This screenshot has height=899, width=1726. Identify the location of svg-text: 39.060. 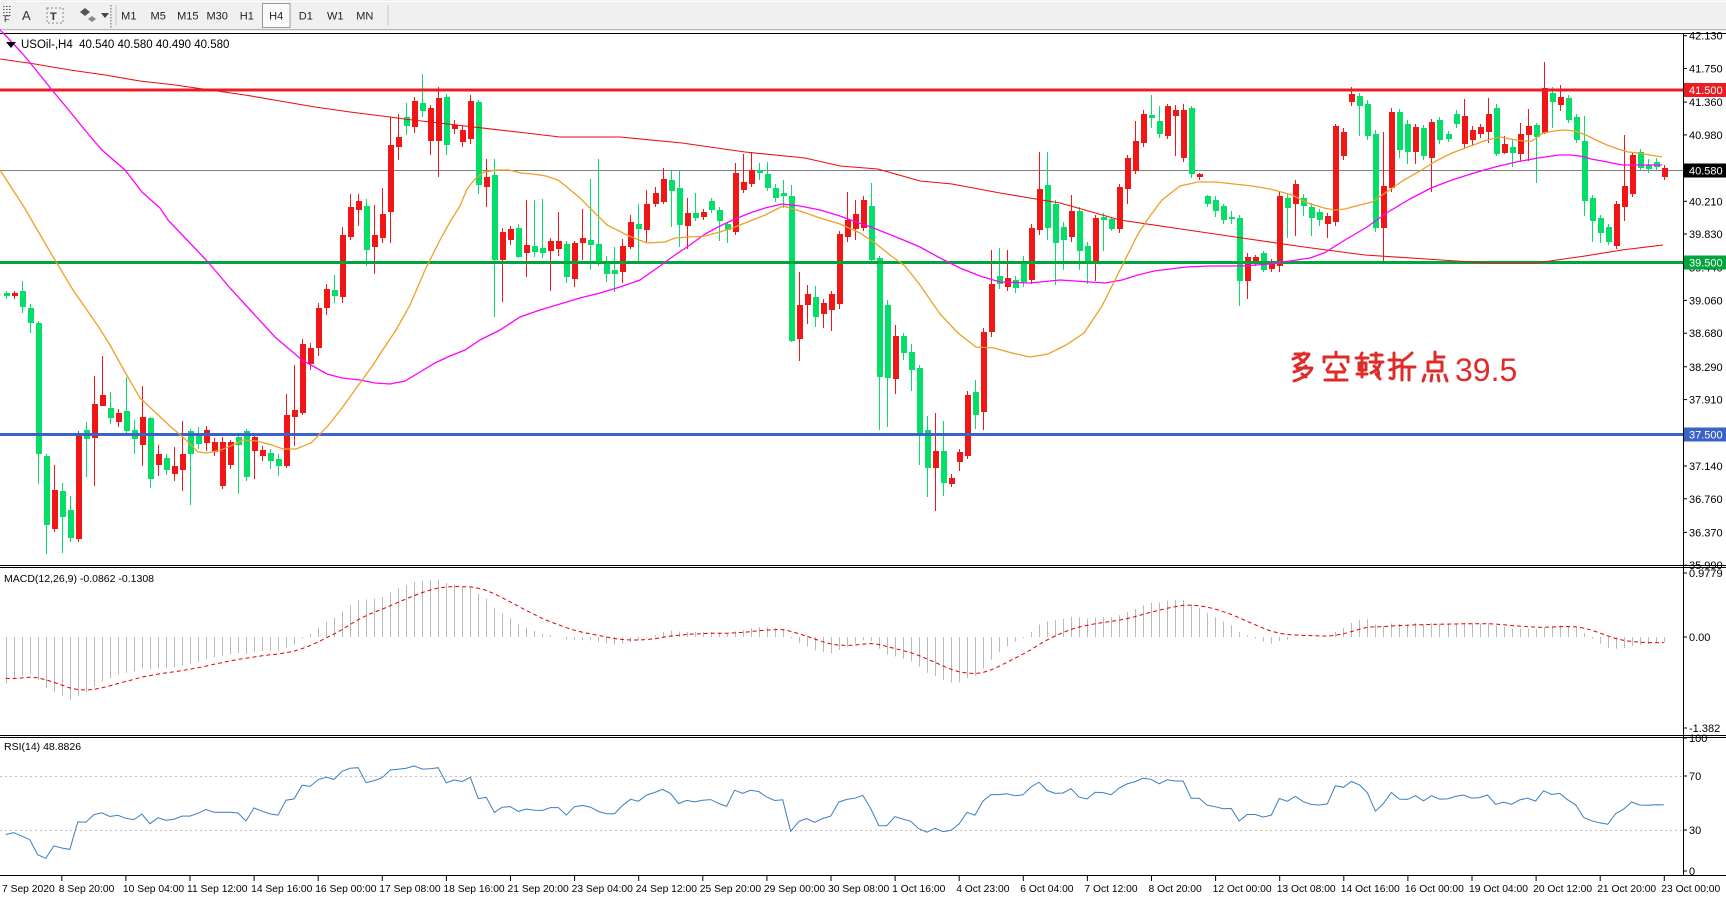
(1706, 301).